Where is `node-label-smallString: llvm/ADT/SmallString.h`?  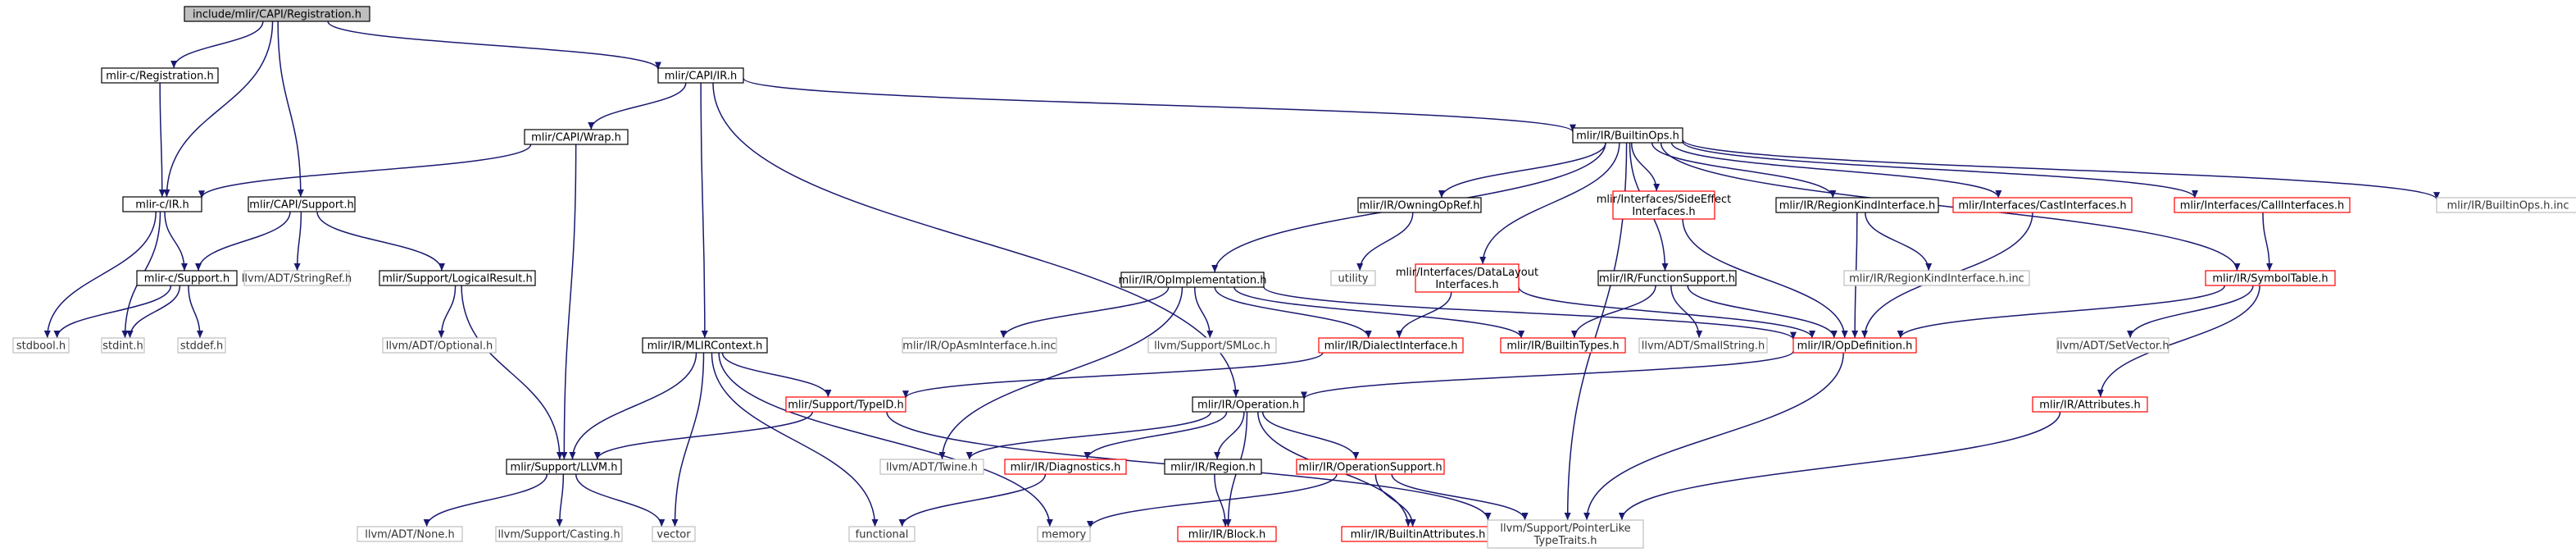 node-label-smallString: llvm/ADT/SmallString.h is located at coordinates (1703, 347).